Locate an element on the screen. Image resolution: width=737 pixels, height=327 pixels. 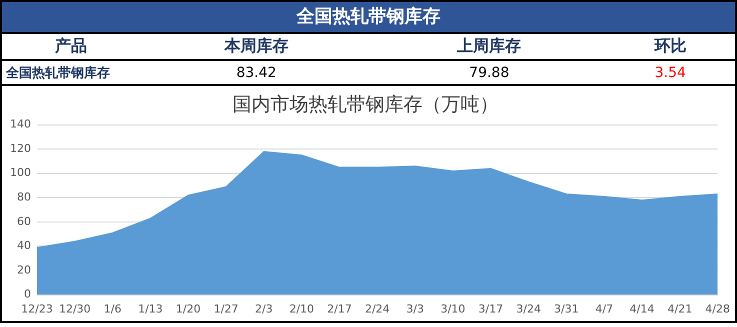
x-tick-label: 2/24 is located at coordinates (377, 309).